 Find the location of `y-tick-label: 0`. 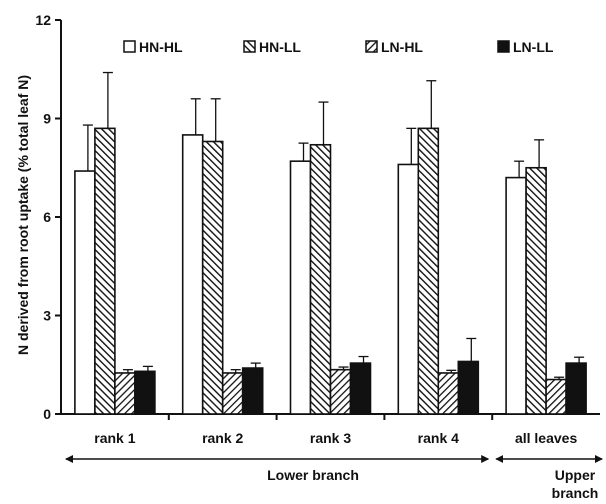

y-tick-label: 0 is located at coordinates (47, 414).